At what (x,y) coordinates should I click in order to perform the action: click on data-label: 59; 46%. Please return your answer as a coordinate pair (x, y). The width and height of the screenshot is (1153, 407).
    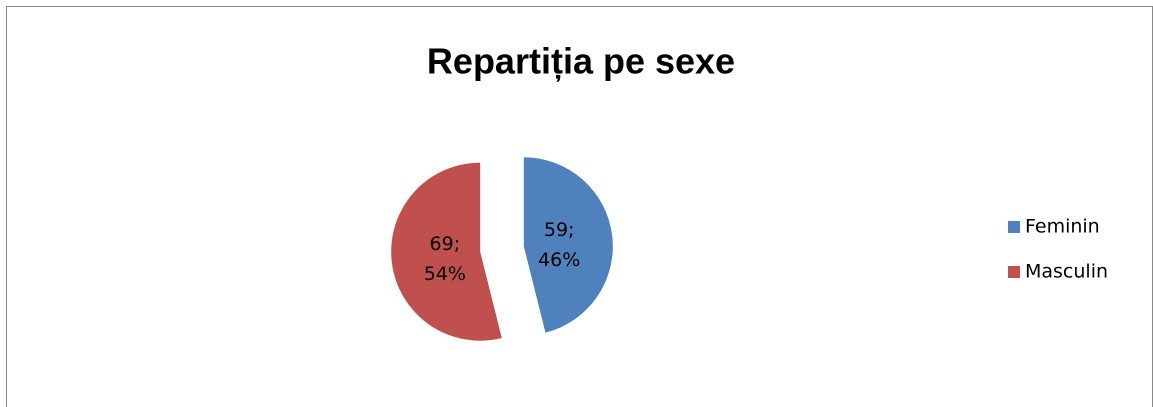
    Looking at the image, I should click on (559, 244).